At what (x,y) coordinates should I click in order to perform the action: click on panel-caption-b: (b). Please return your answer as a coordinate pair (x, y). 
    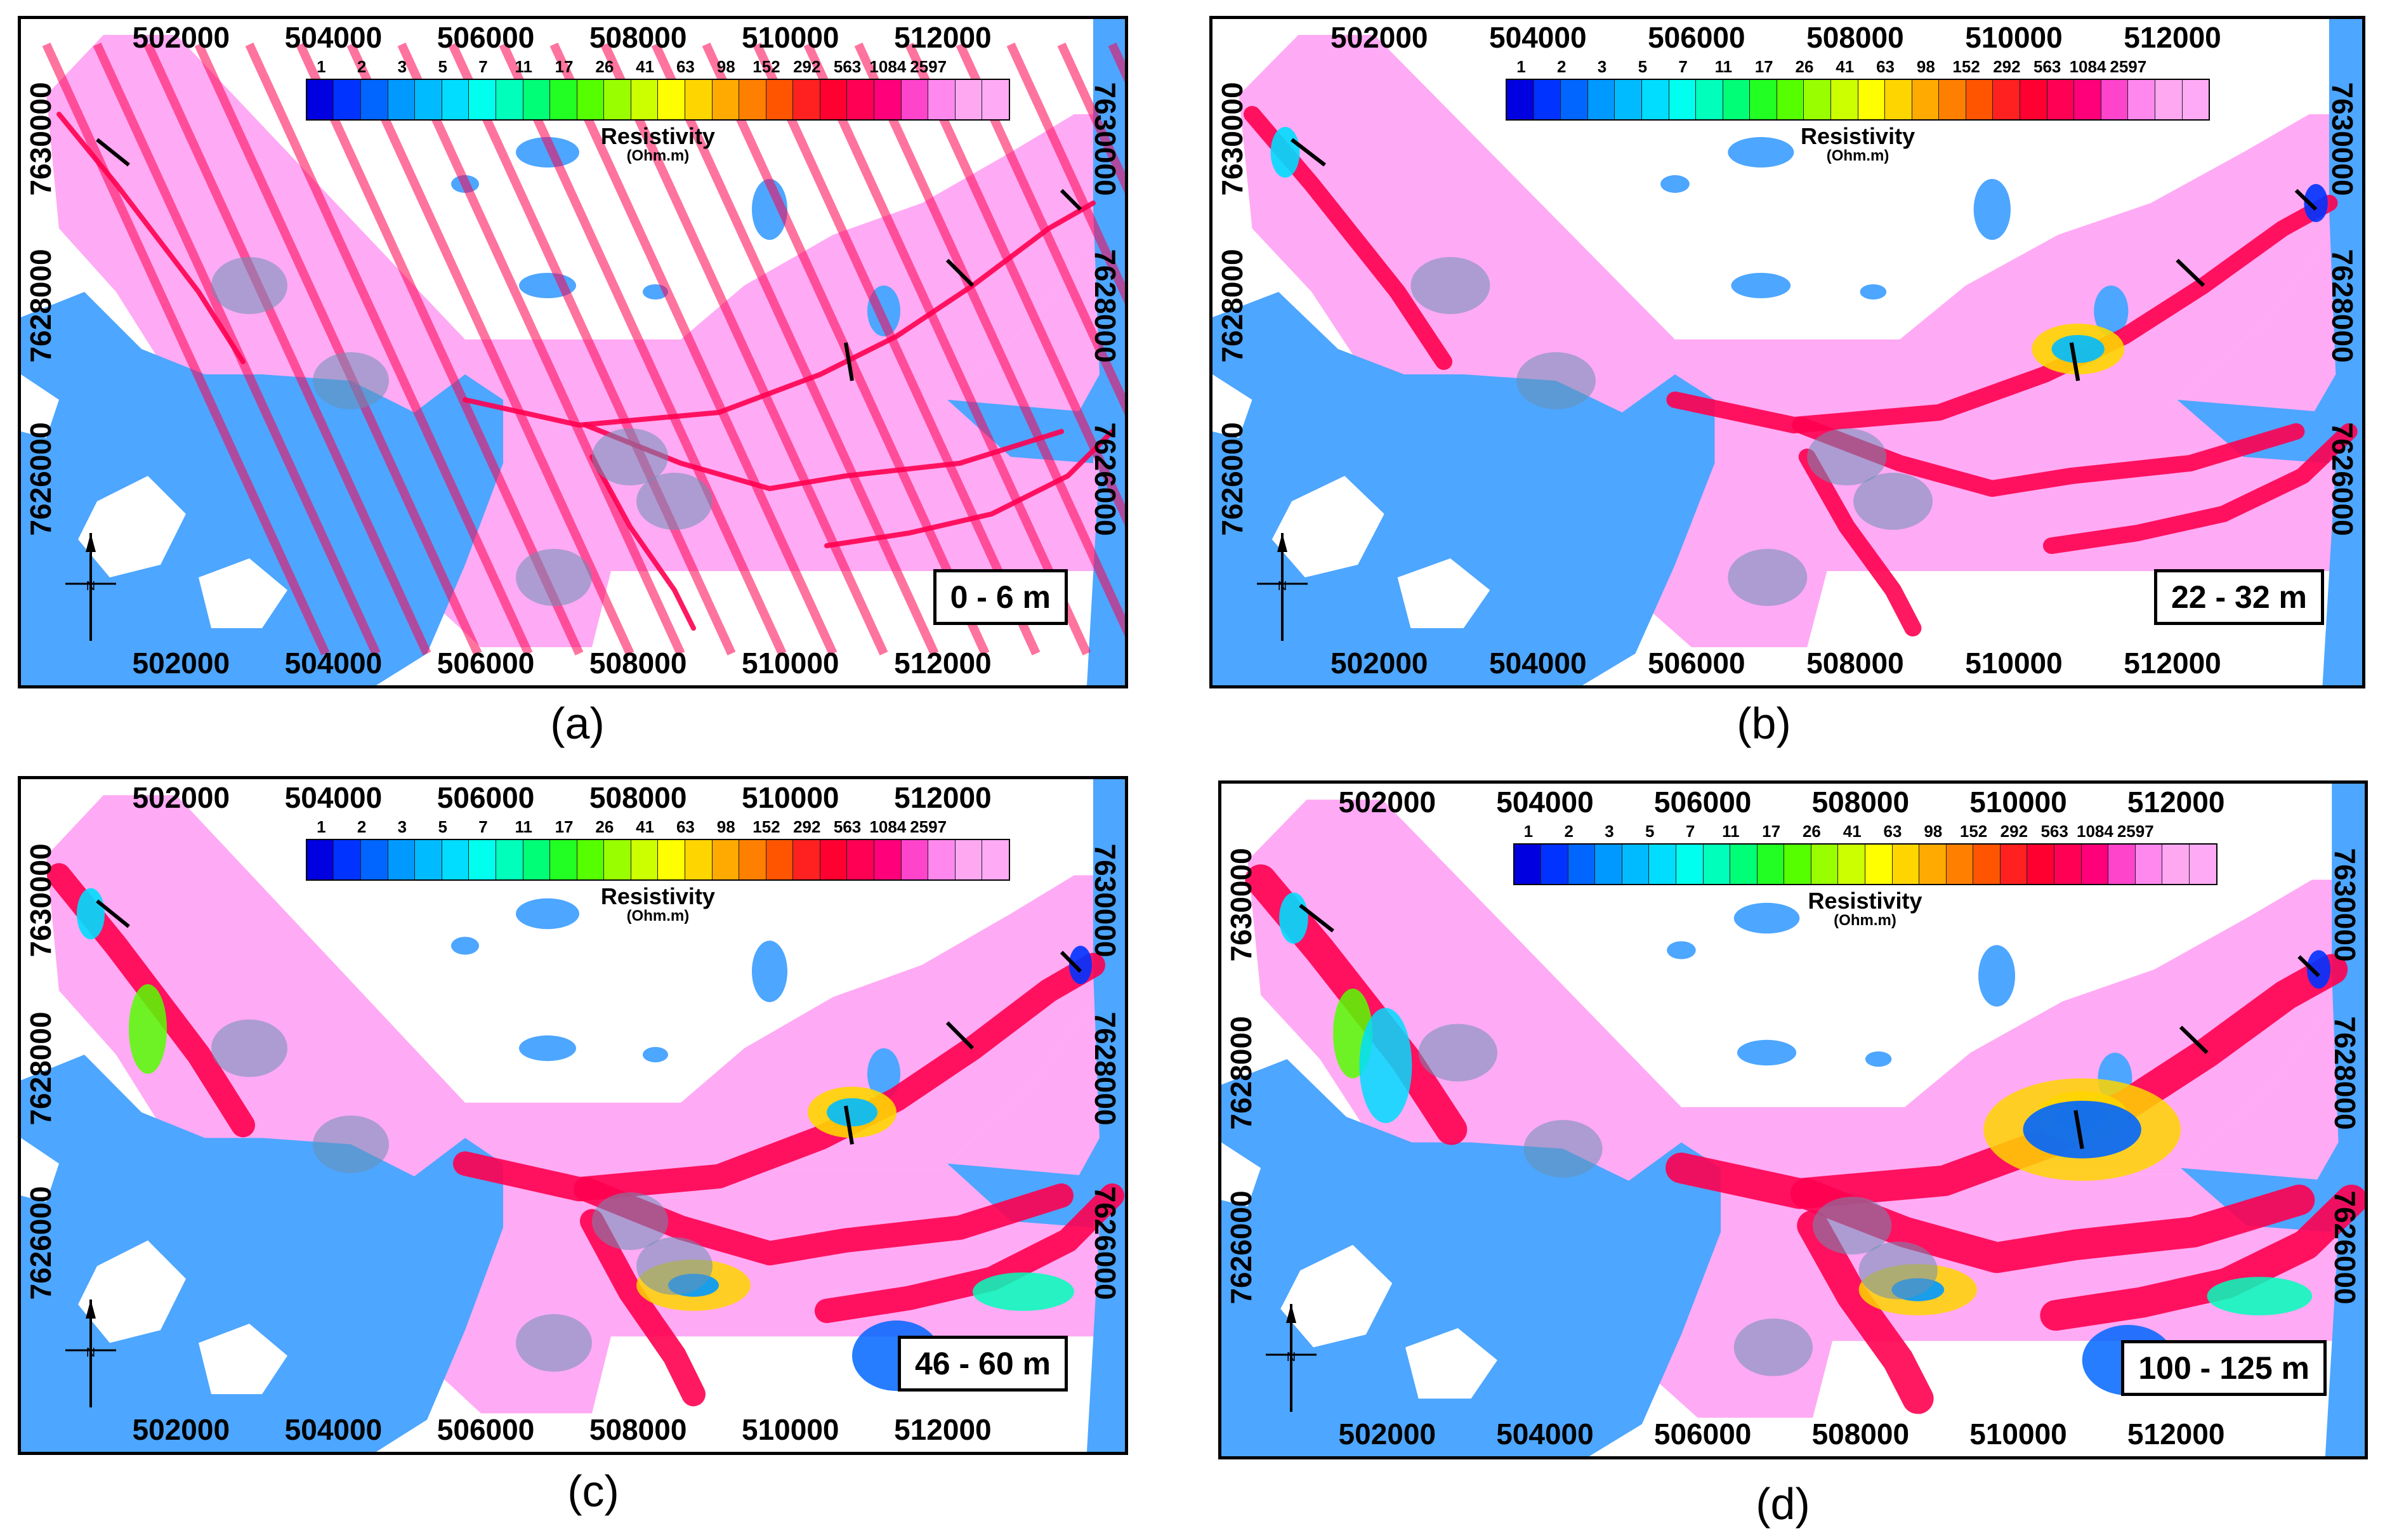
    Looking at the image, I should click on (1764, 723).